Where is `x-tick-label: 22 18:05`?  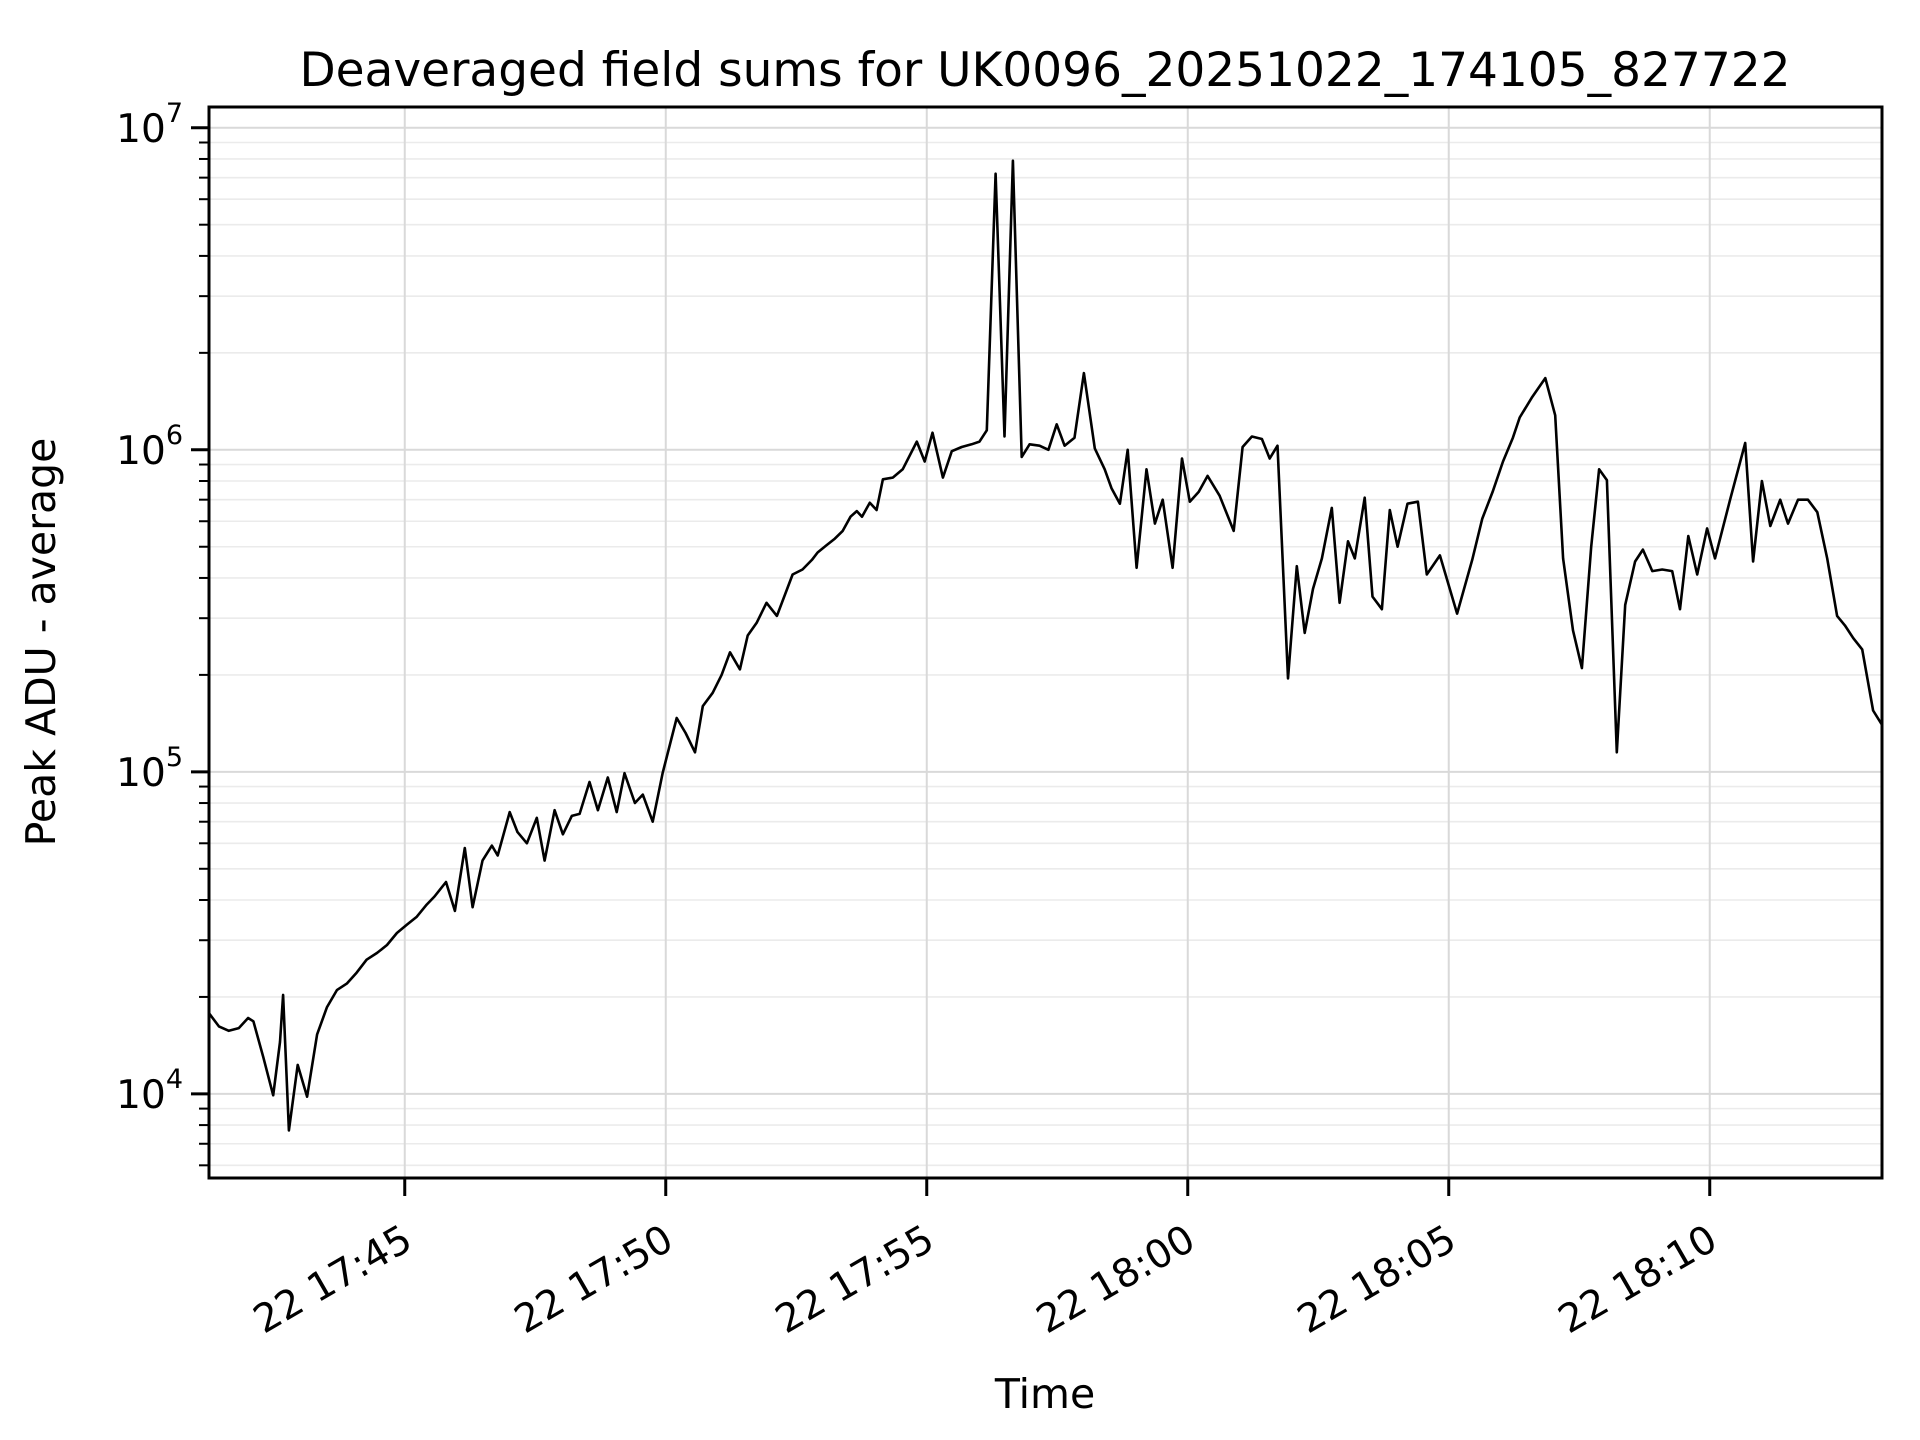 x-tick-label: 22 18:05 is located at coordinates (1377, 1280).